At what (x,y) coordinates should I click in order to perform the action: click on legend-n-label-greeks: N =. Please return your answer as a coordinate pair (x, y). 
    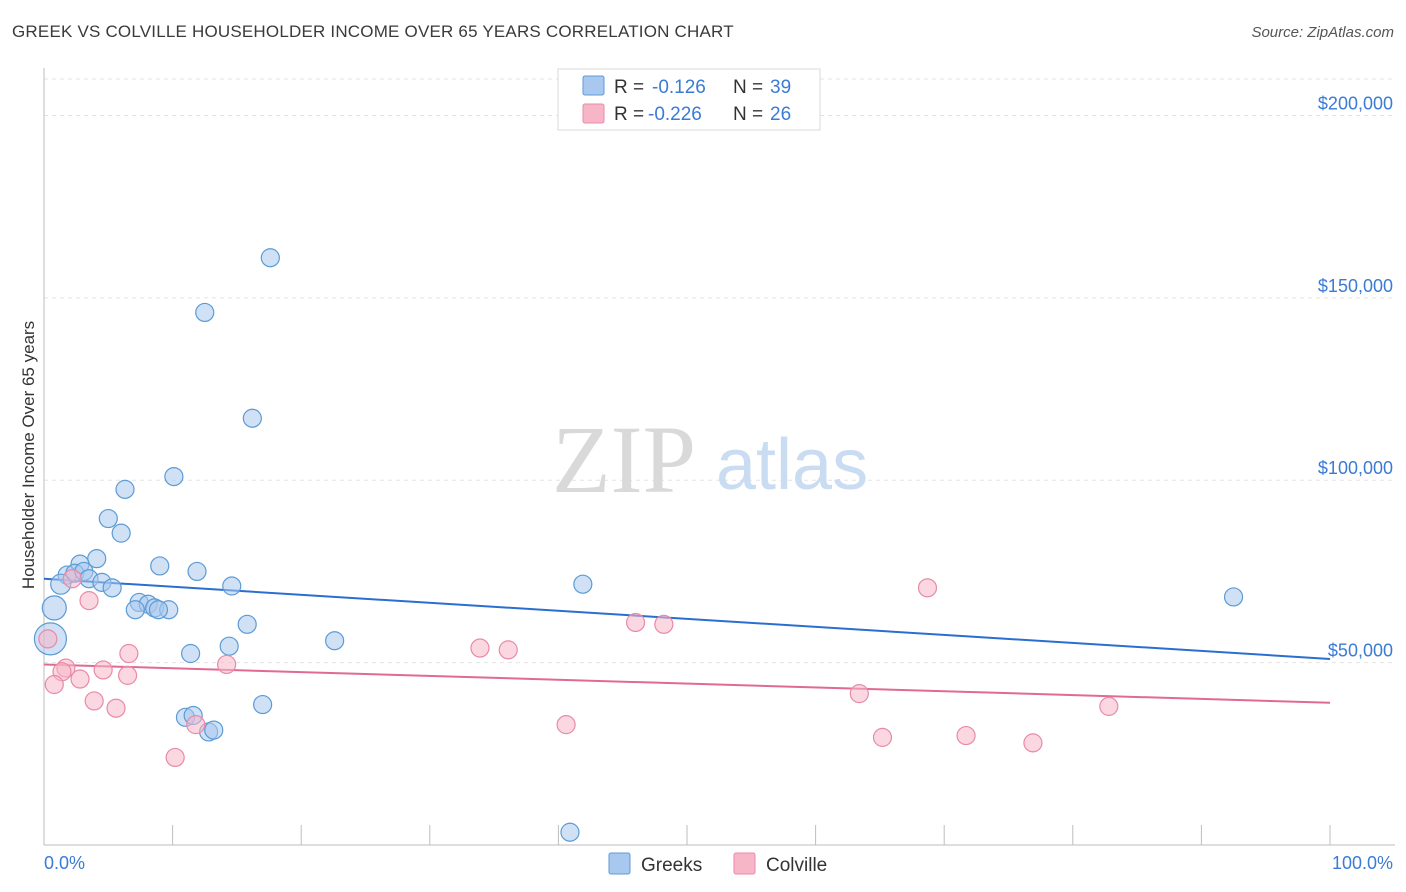
    Looking at the image, I should click on (748, 87).